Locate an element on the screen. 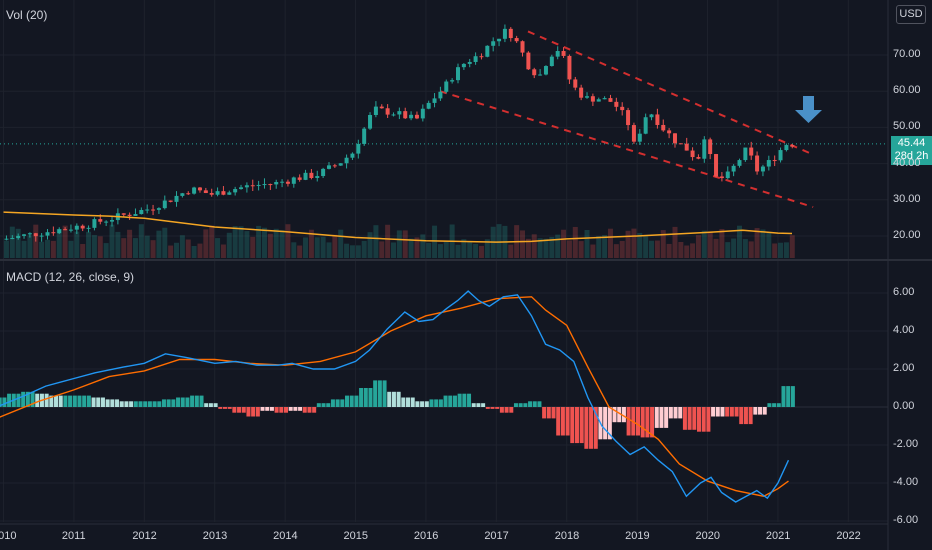  time-axis-label: 2016 is located at coordinates (426, 536).